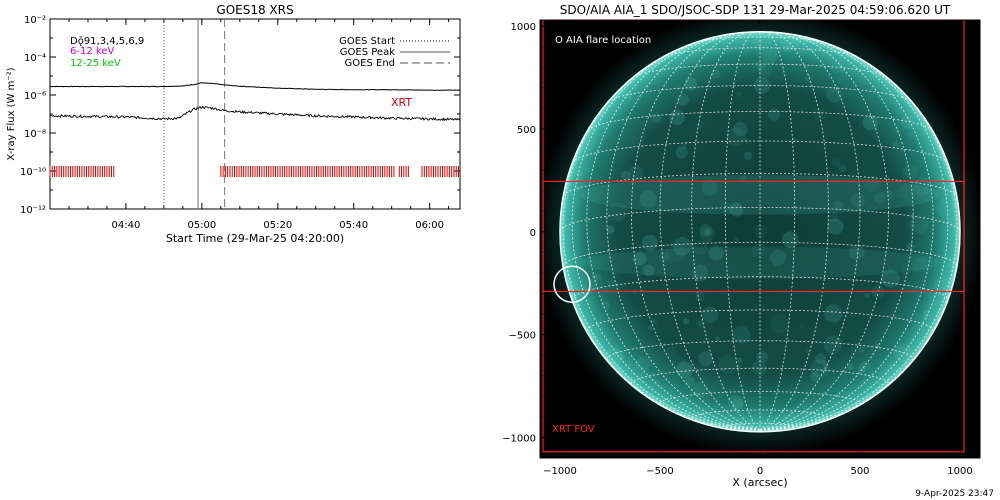 The image size is (1000, 500). What do you see at coordinates (401, 102) in the screenshot?
I see `xrt-label: XRT` at bounding box center [401, 102].